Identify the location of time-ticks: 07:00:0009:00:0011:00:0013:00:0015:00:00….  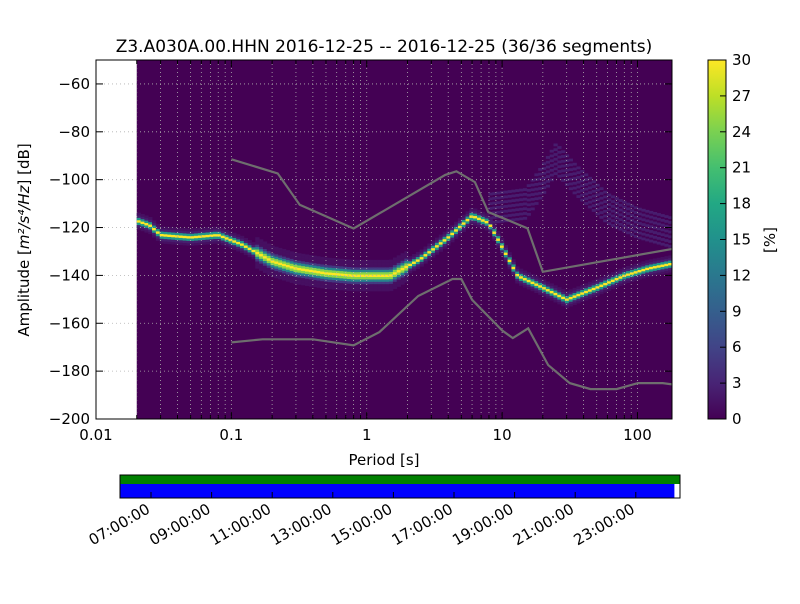
(362, 520).